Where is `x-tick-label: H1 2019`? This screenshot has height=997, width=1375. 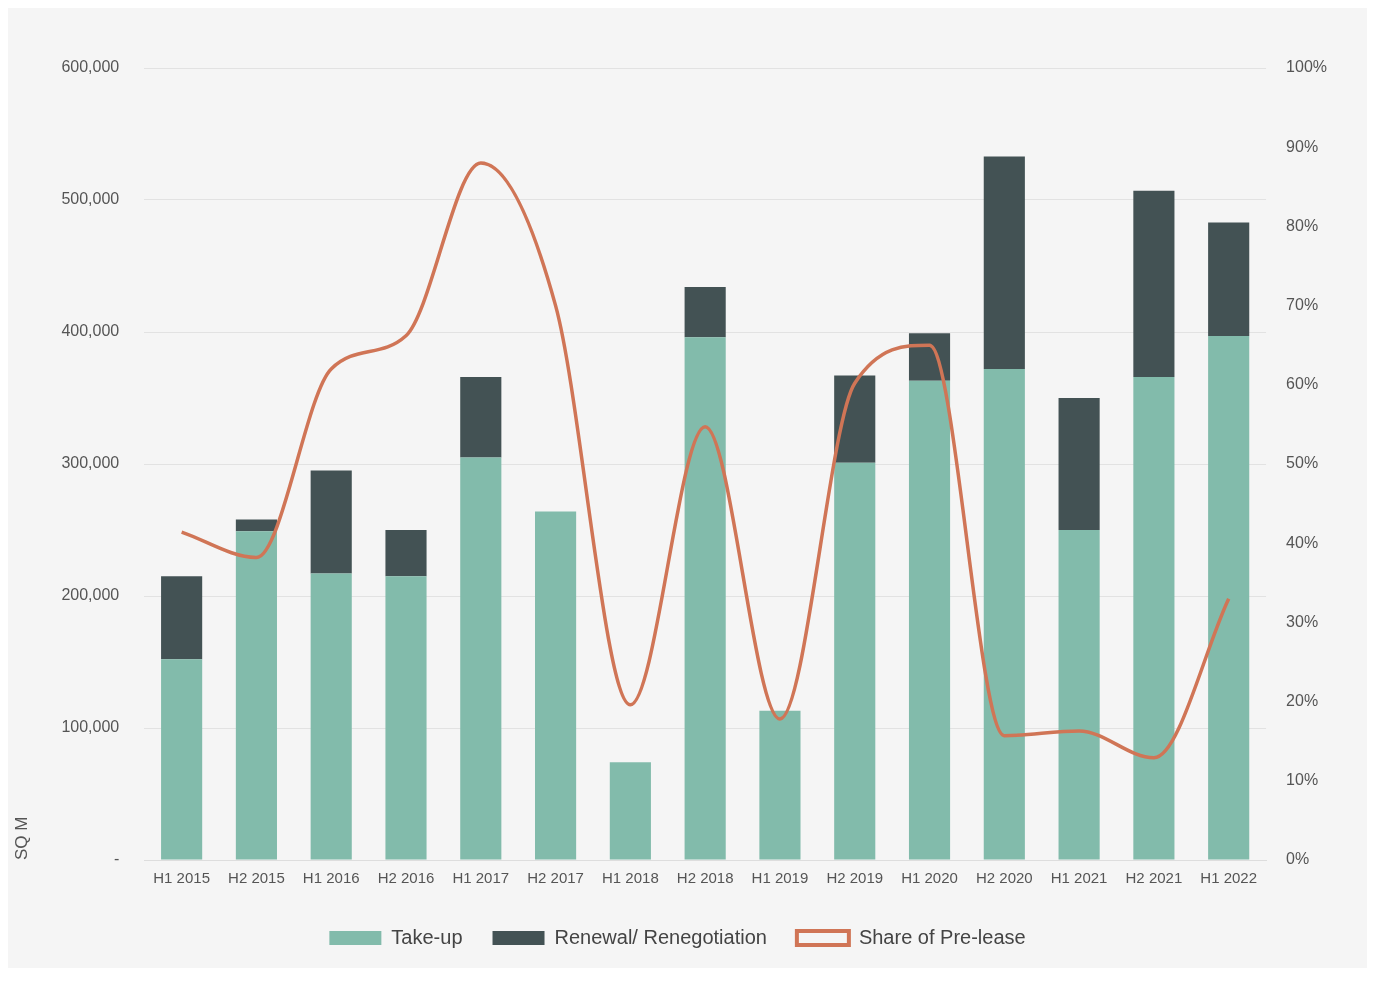 x-tick-label: H1 2019 is located at coordinates (780, 878).